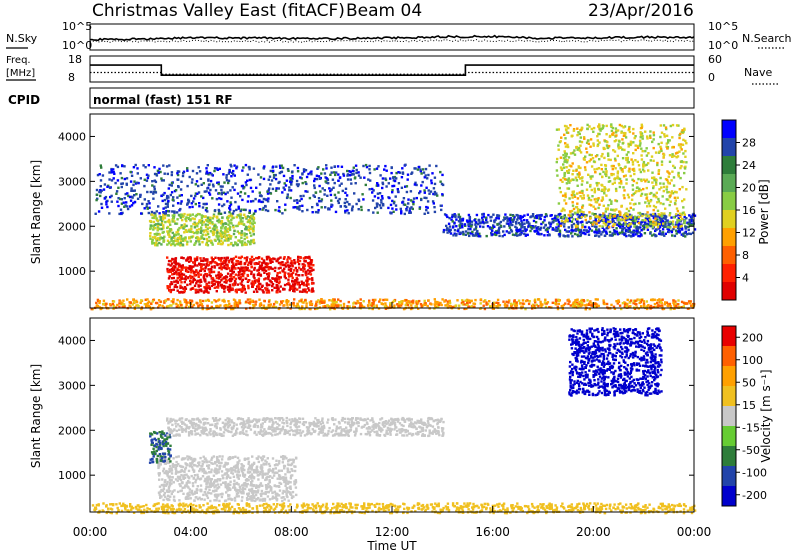 The width and height of the screenshot is (800, 554). Describe the element at coordinates (72, 385) in the screenshot. I see `velocity-ytick-label: 3000` at that location.